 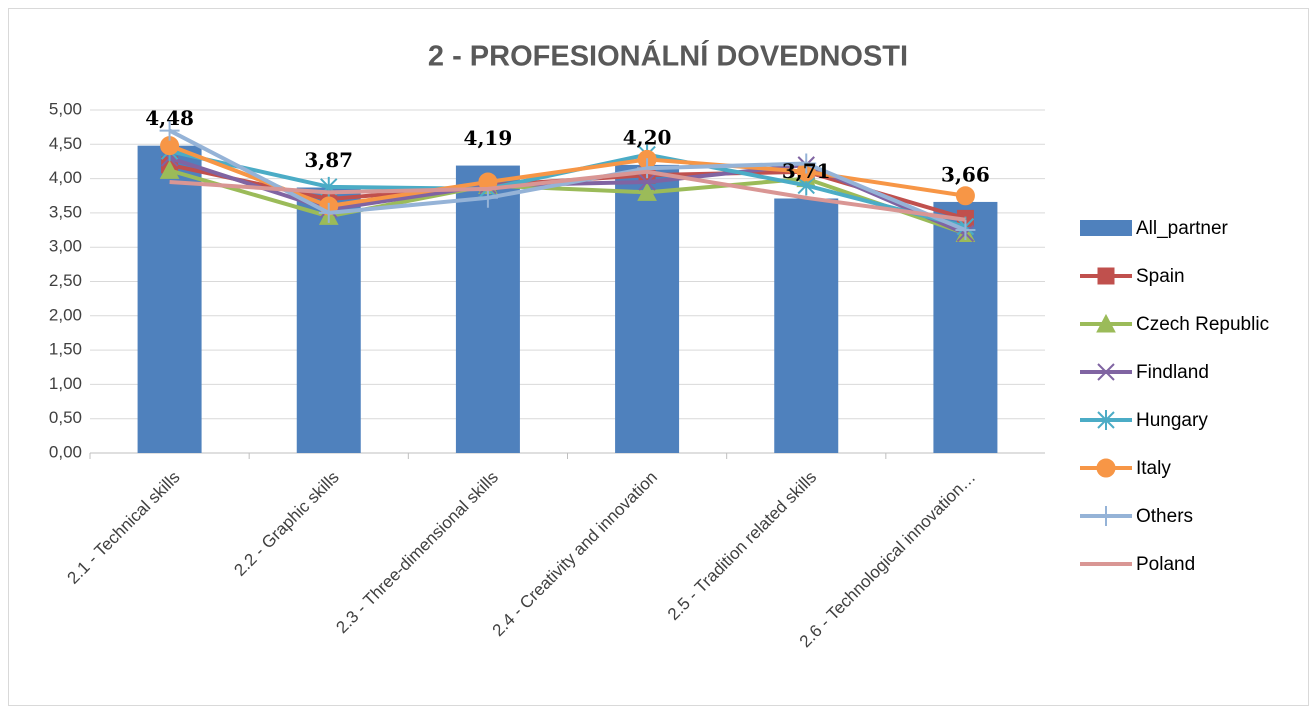 What do you see at coordinates (65, 211) in the screenshot?
I see `y-tick-label: 3,50` at bounding box center [65, 211].